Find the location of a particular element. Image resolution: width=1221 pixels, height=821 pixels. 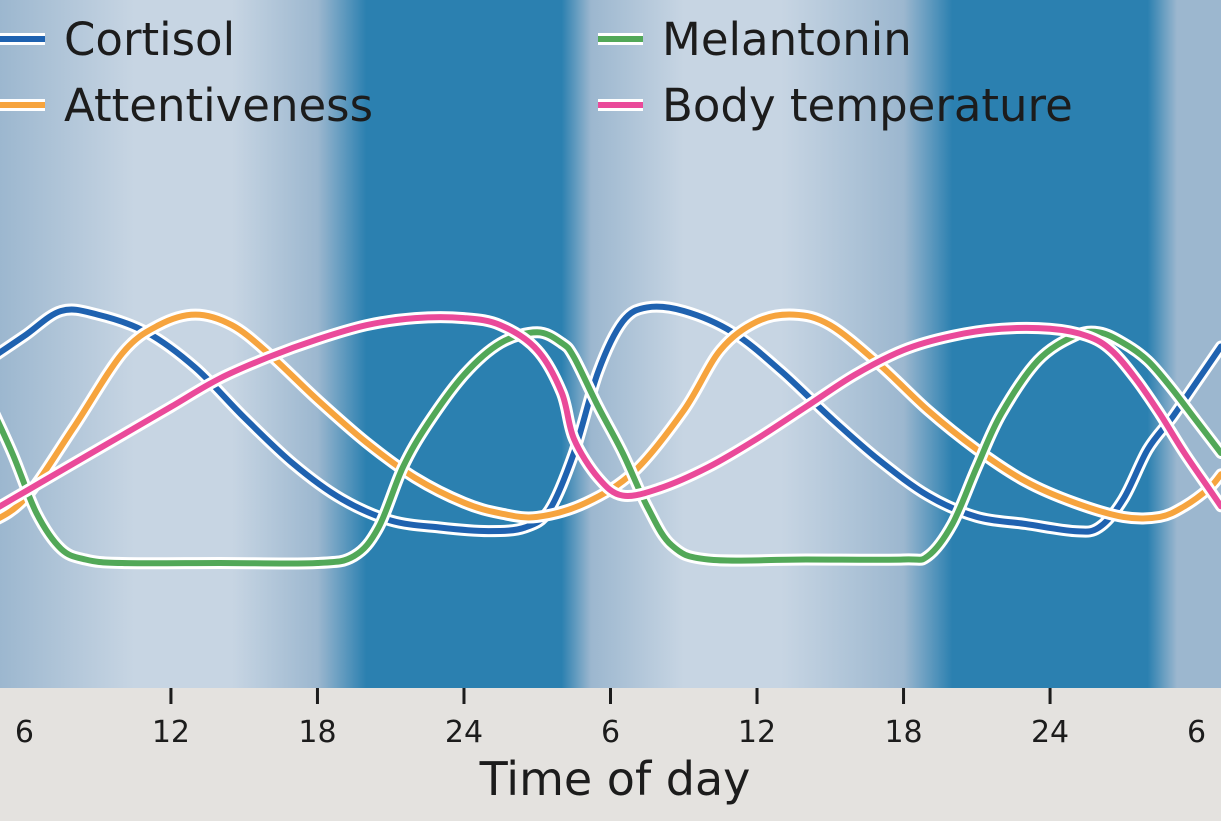

x-axis: 6 12 18 24 6 12 18 24 6 is located at coordinates (610, 719).